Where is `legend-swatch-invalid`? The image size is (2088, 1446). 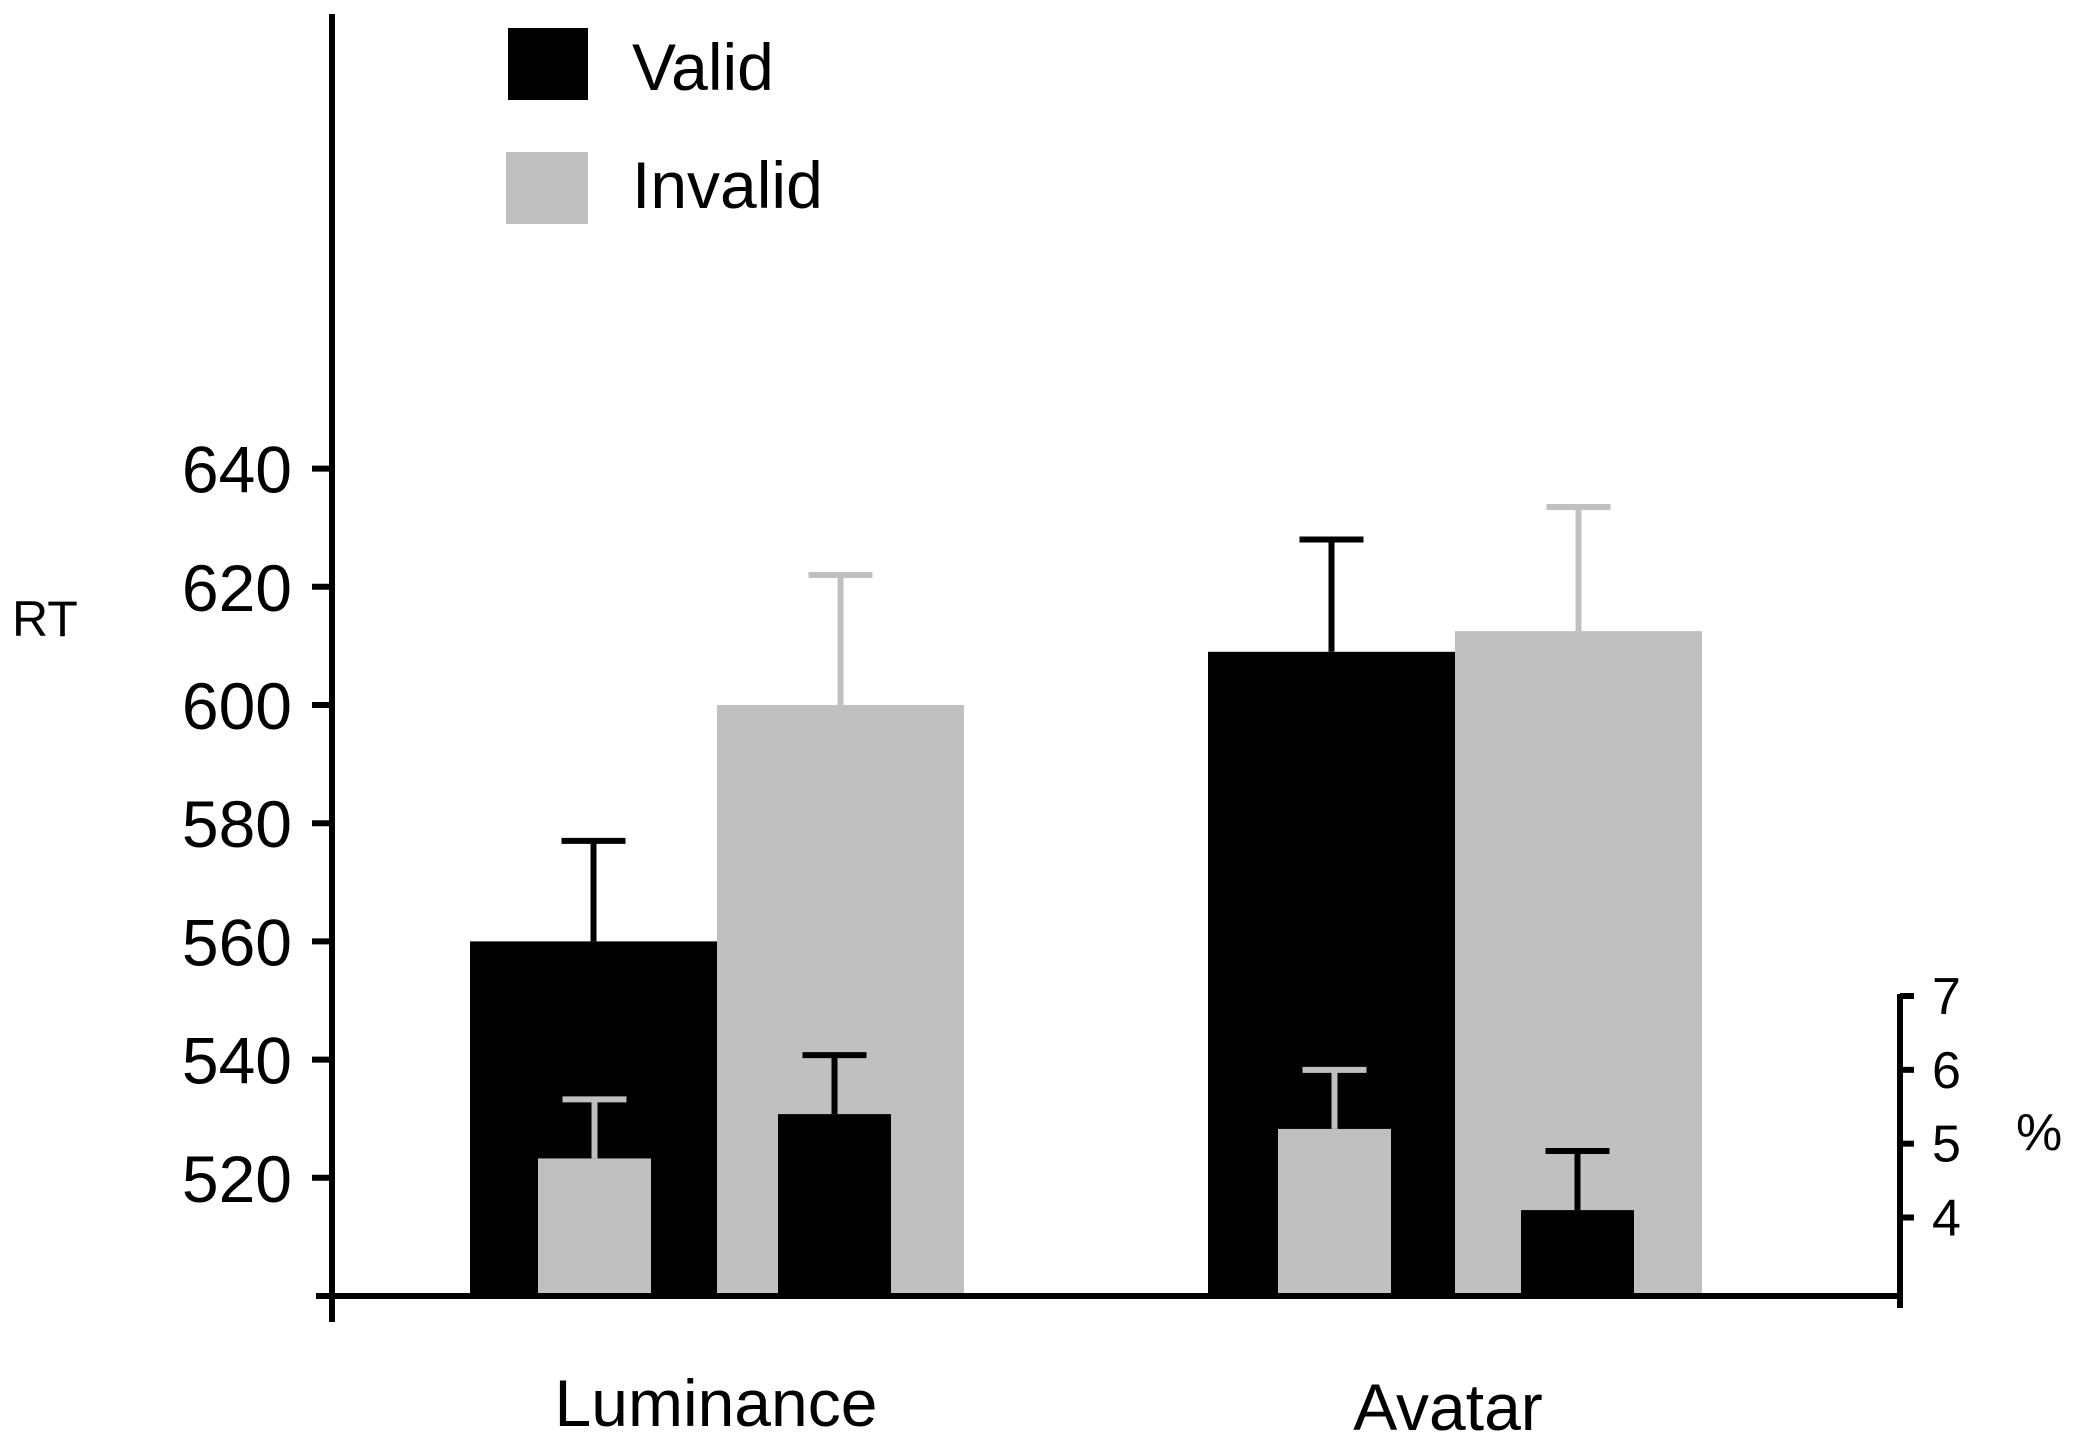 legend-swatch-invalid is located at coordinates (547, 188).